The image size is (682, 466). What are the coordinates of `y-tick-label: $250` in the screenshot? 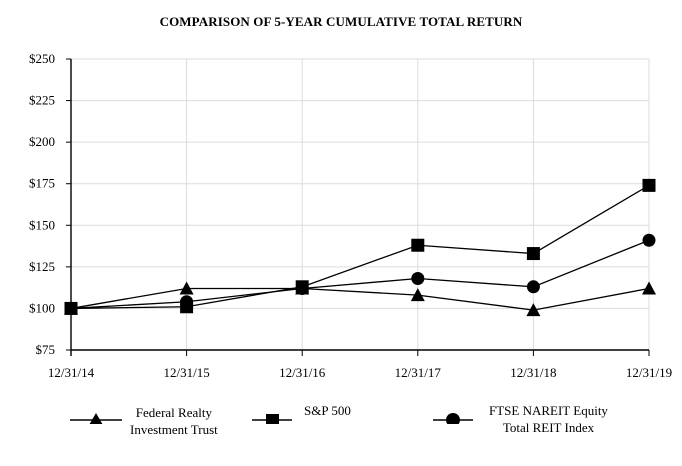 It's located at (42, 58).